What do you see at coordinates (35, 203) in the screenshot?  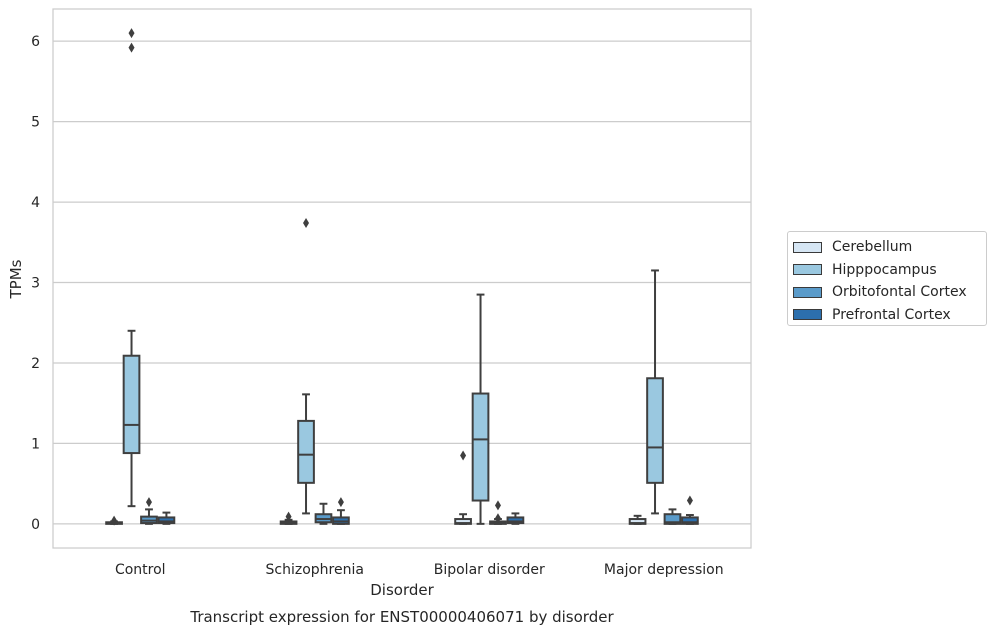 I see `y-tick-label: 4` at bounding box center [35, 203].